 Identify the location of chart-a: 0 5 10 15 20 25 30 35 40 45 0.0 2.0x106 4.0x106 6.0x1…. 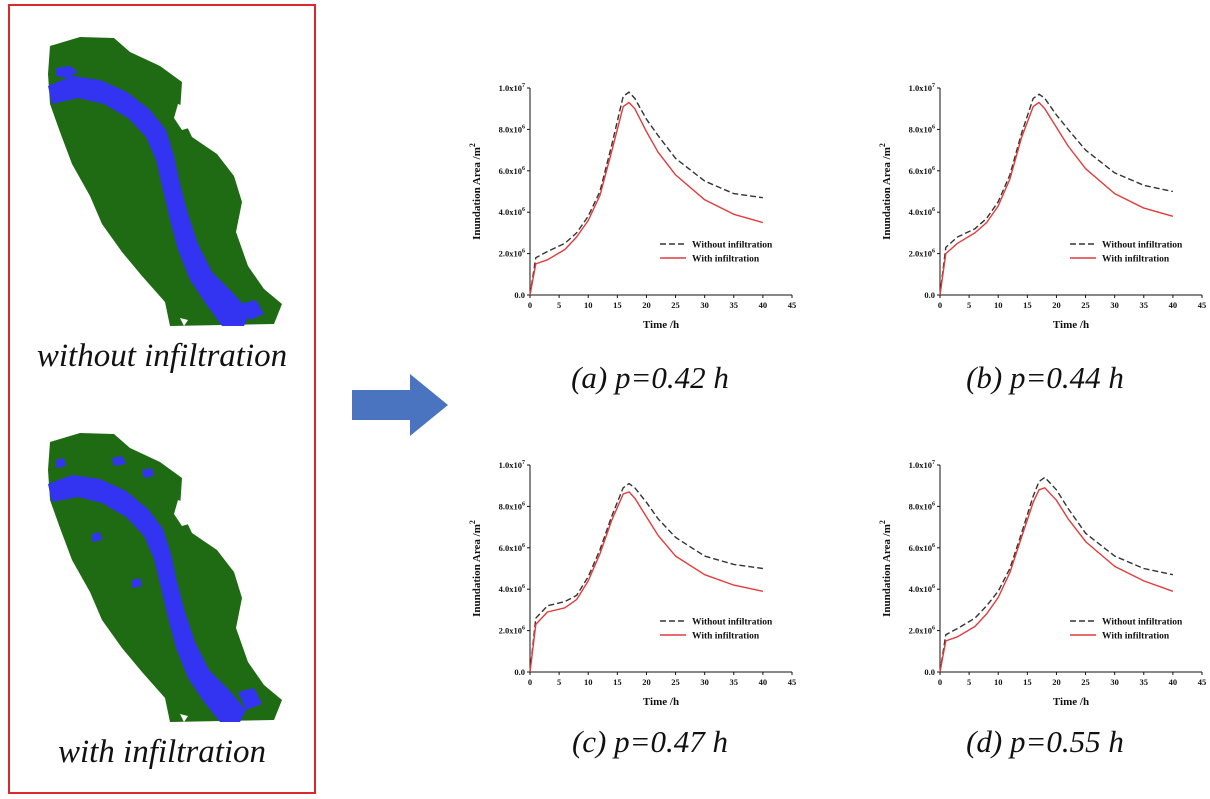
(632, 205).